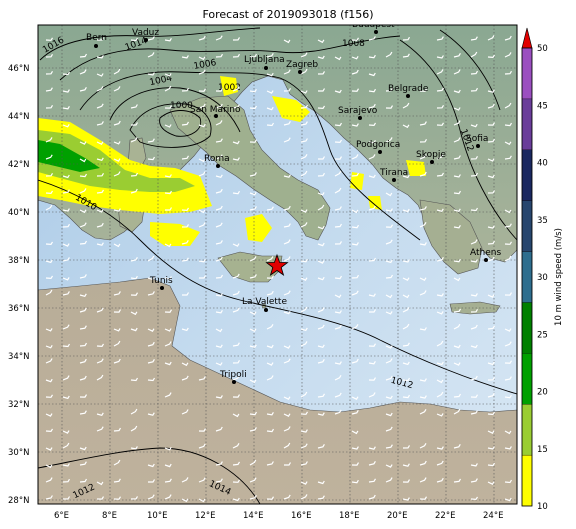  I want to click on lat-tick: 36°N, so click(18, 309).